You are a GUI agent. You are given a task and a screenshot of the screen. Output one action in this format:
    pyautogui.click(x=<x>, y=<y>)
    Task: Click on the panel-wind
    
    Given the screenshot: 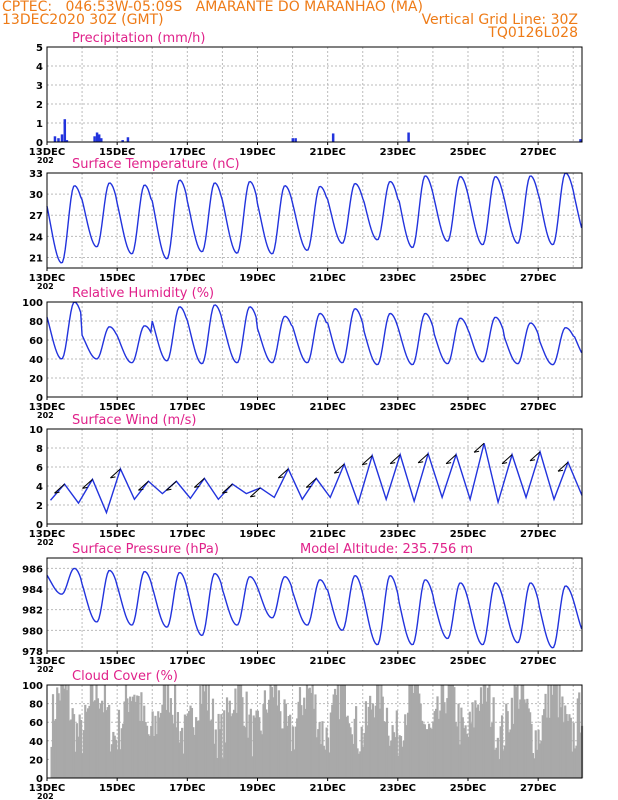 What is the action you would take?
    pyautogui.click(x=314, y=477)
    